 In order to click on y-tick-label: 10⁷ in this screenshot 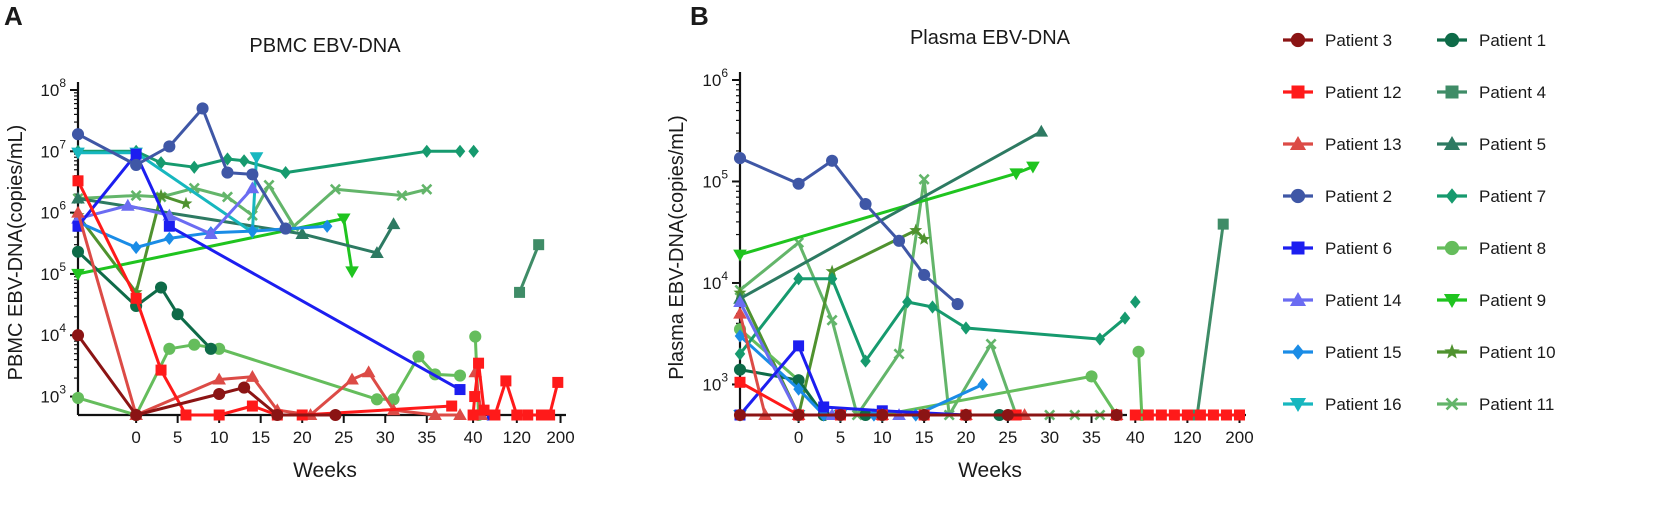, I will do `click(53, 149)`.